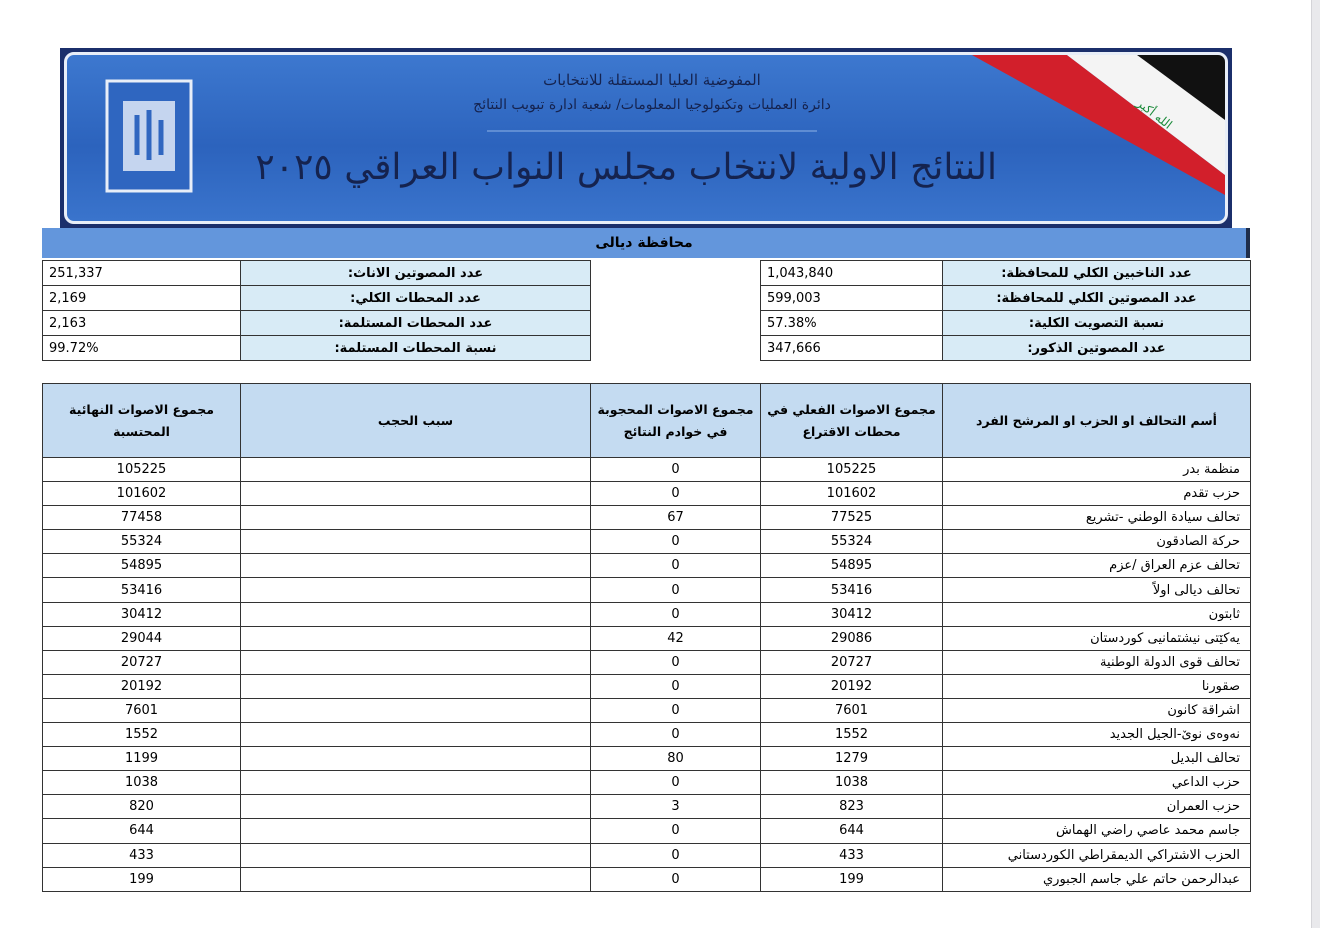 Image resolution: width=1320 pixels, height=928 pixels. I want to click on summary-row: عدد المصوتين الاناث: 251,337, so click(316, 273).